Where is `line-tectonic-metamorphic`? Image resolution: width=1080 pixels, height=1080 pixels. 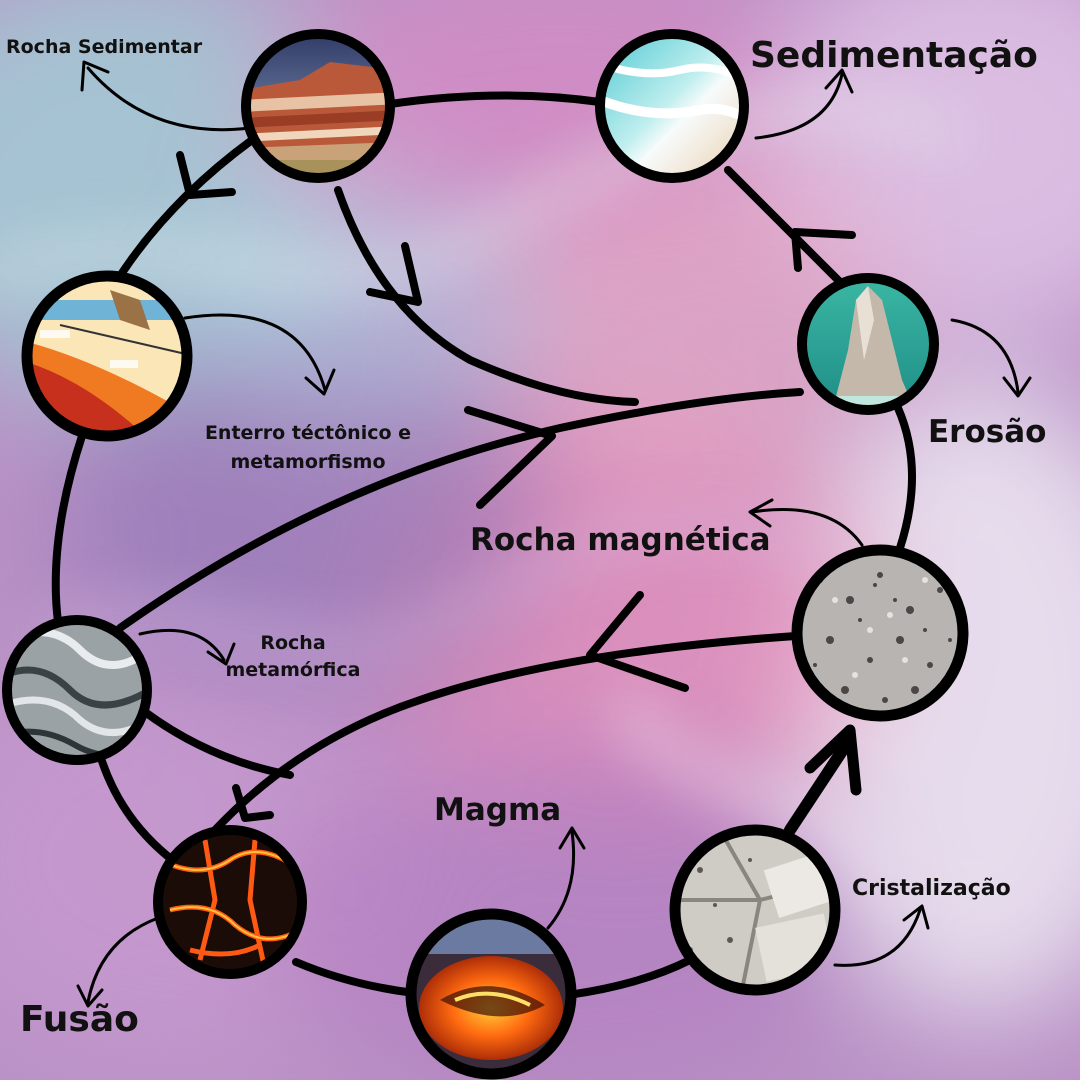
line-tectonic-metamorphic is located at coordinates (68, 529).